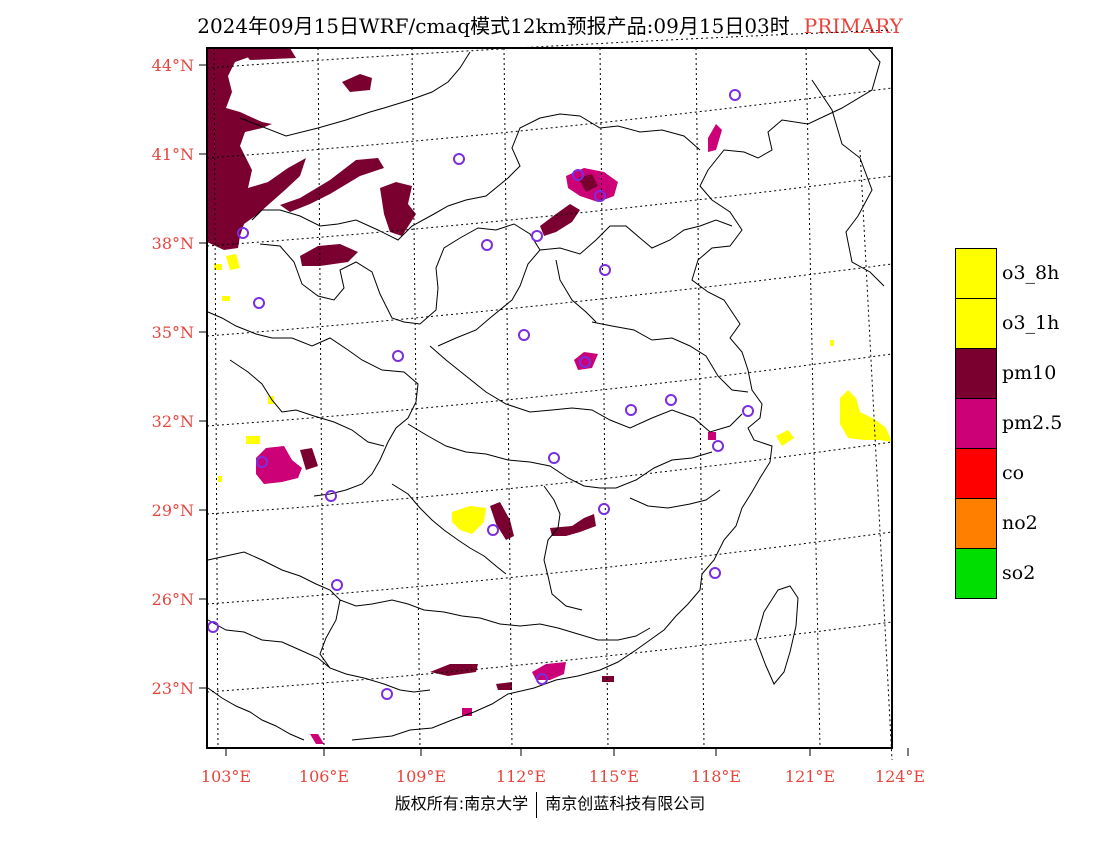  I want to click on pm10-area-top-strip, so click(268, 54).